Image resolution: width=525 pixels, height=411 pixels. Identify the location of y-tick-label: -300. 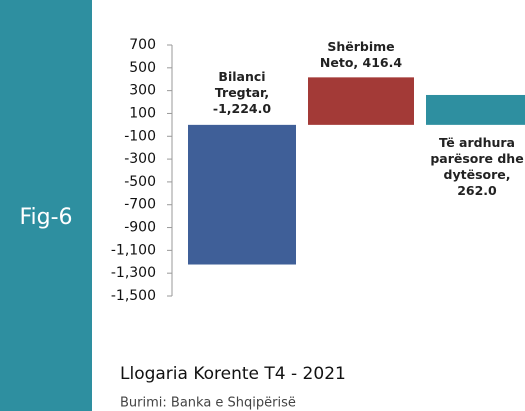
(140, 159).